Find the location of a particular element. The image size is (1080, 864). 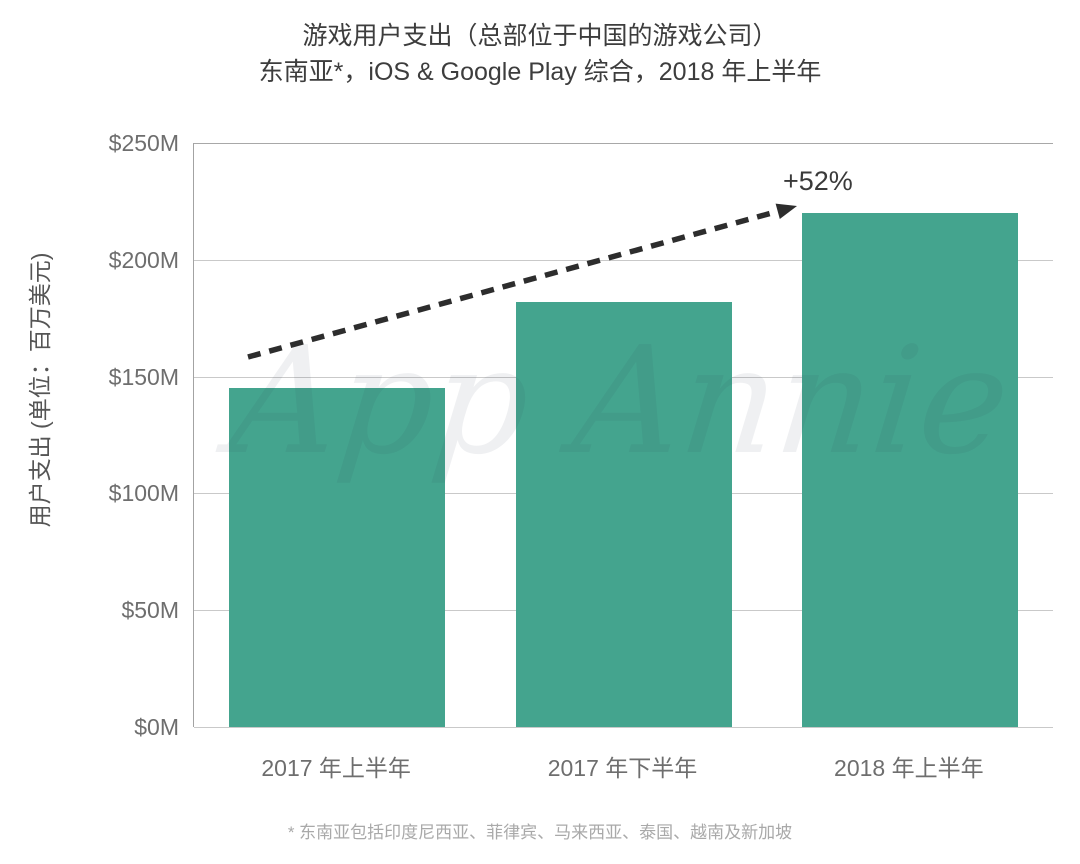

y-axis-title: 用户支出 (单位：百万美元) is located at coordinates (40, 390).